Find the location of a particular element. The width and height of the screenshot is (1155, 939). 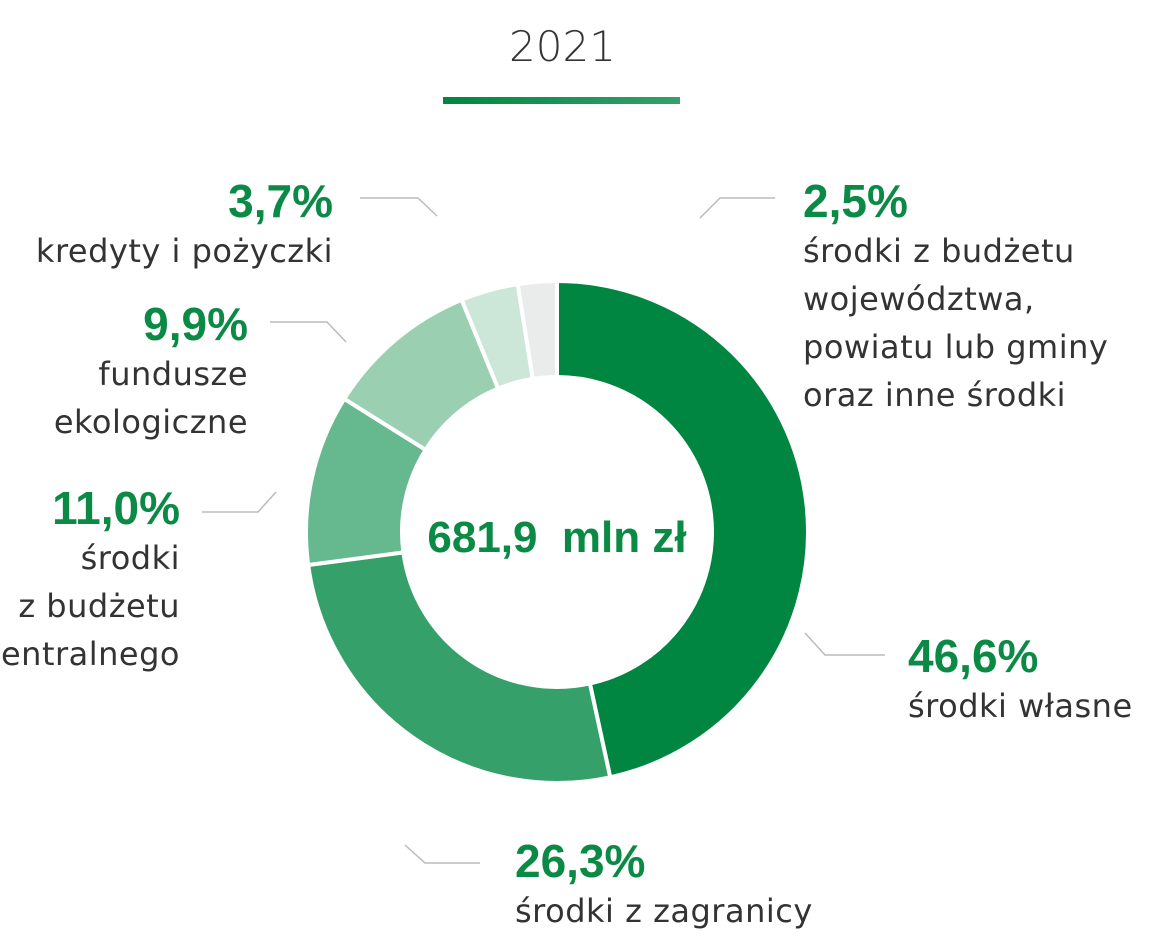

value-label: 11,0% is located at coordinates (116, 508).